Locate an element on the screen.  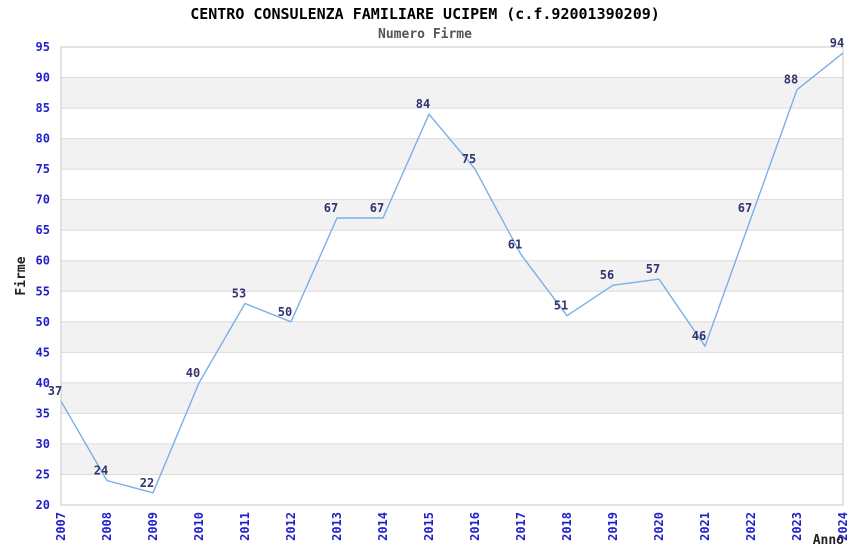
x-tick-label: 2016 is located at coordinates (475, 526).